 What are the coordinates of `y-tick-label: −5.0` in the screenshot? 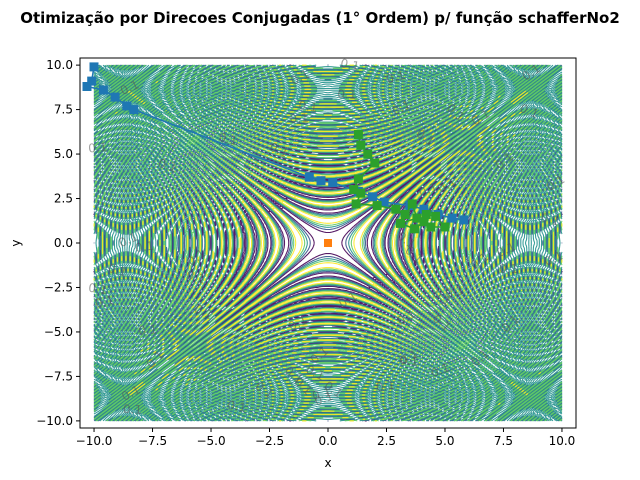 It's located at (58, 332).